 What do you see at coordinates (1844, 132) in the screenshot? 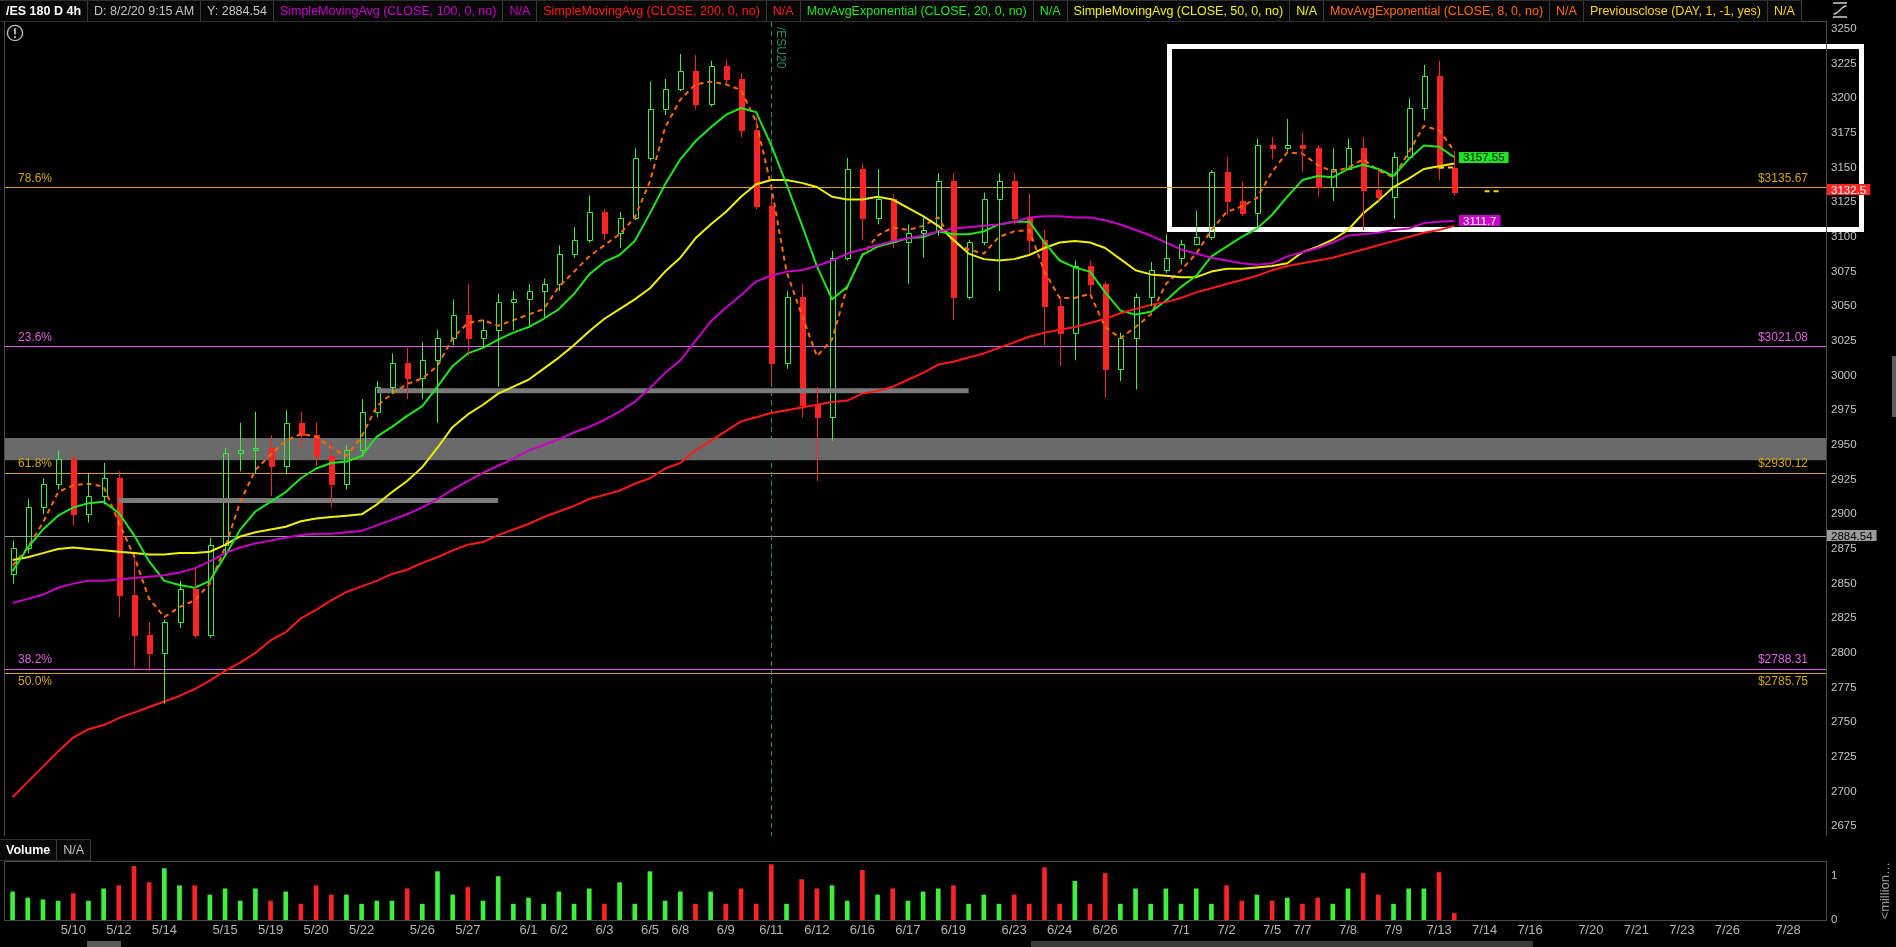
I see `y-tick-label: 3175` at bounding box center [1844, 132].